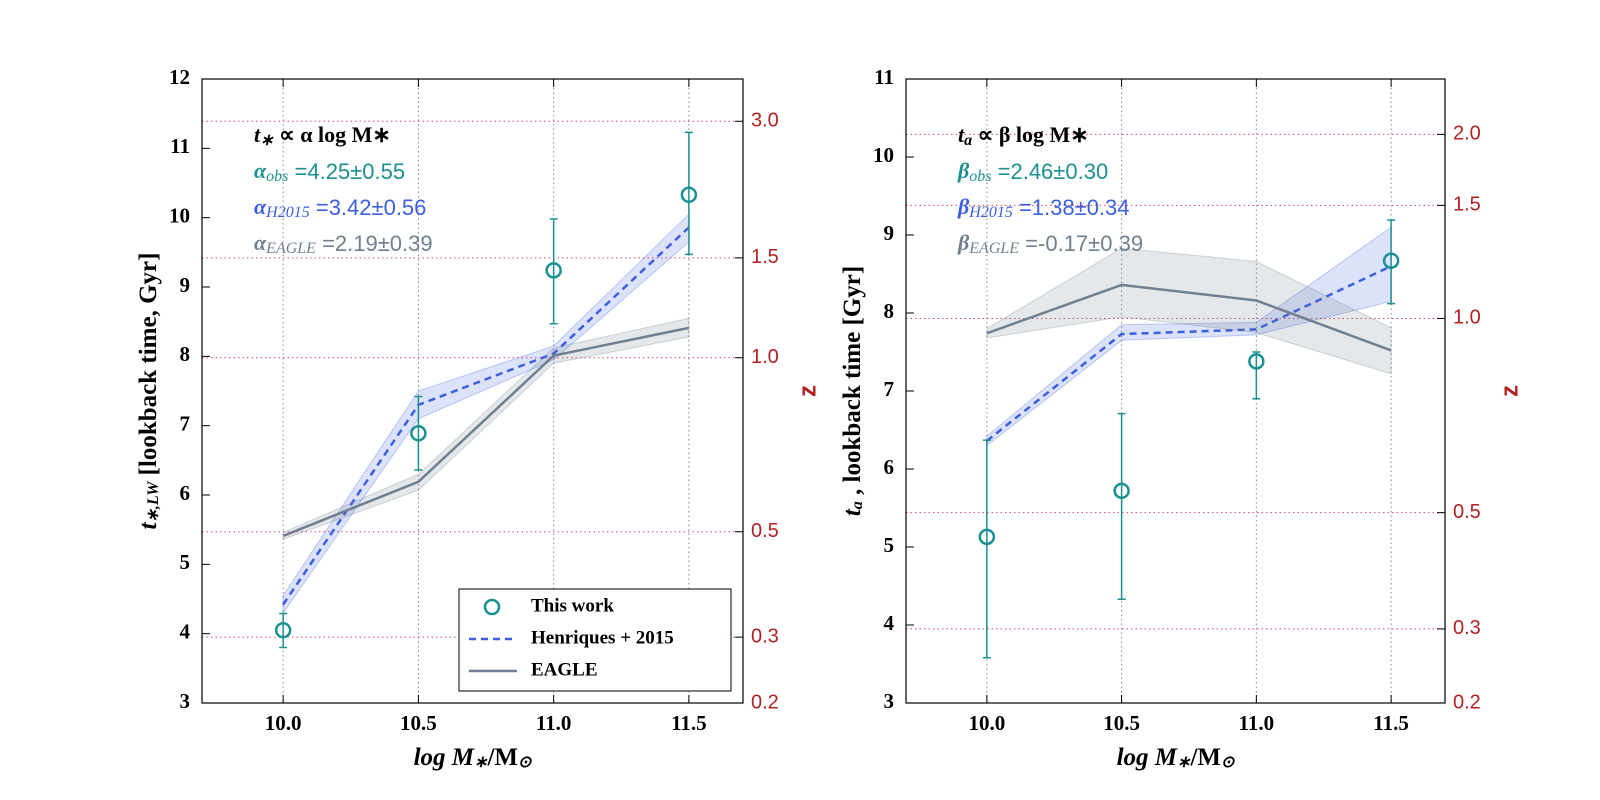 This screenshot has height=800, width=1600. I want to click on annotation: βEAGLE =-0.17±0.39, so click(1050, 243).